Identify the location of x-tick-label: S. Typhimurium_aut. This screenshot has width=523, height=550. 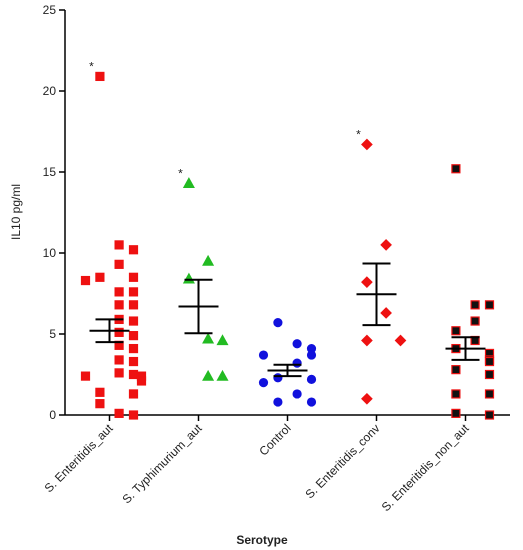
(162, 464).